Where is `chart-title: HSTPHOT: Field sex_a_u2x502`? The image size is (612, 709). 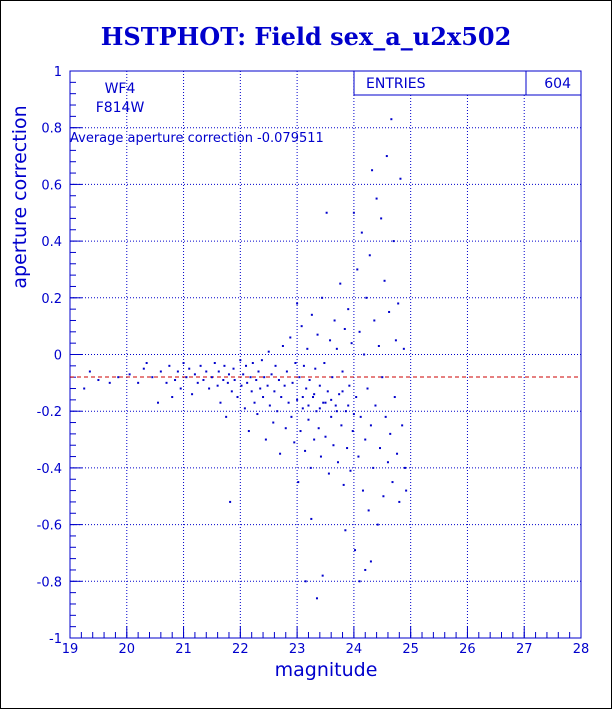
chart-title: HSTPHOT: Field sex_a_u2x502 is located at coordinates (306, 36).